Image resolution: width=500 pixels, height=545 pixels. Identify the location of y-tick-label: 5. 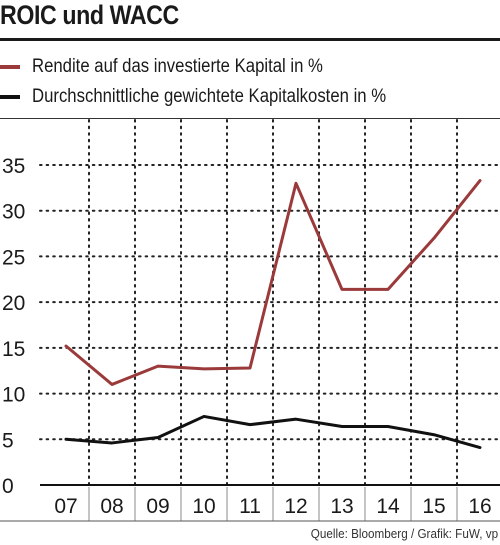
(8, 440).